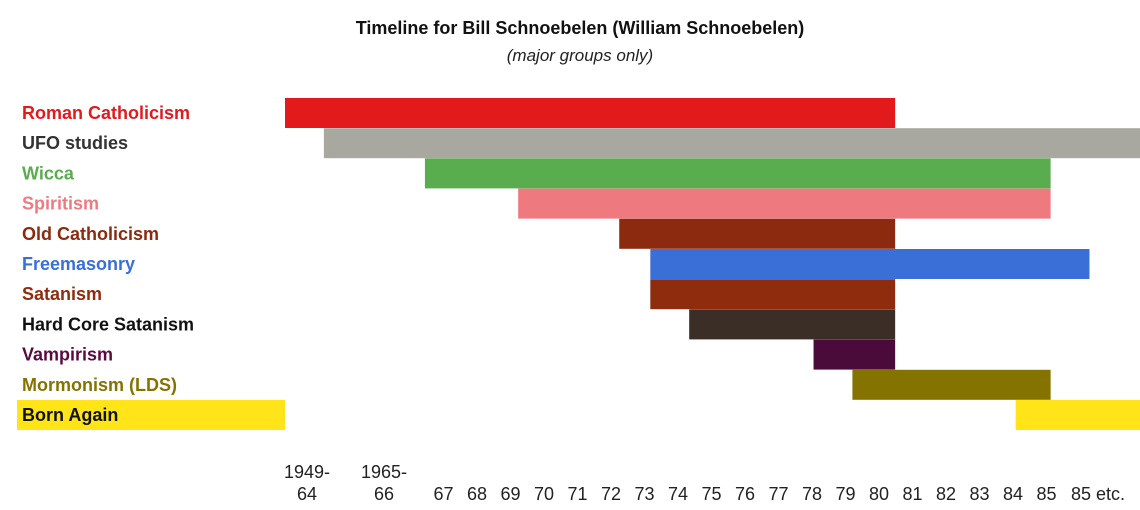 The height and width of the screenshot is (510, 1140). What do you see at coordinates (1013, 494) in the screenshot?
I see `x-tick-label: 84` at bounding box center [1013, 494].